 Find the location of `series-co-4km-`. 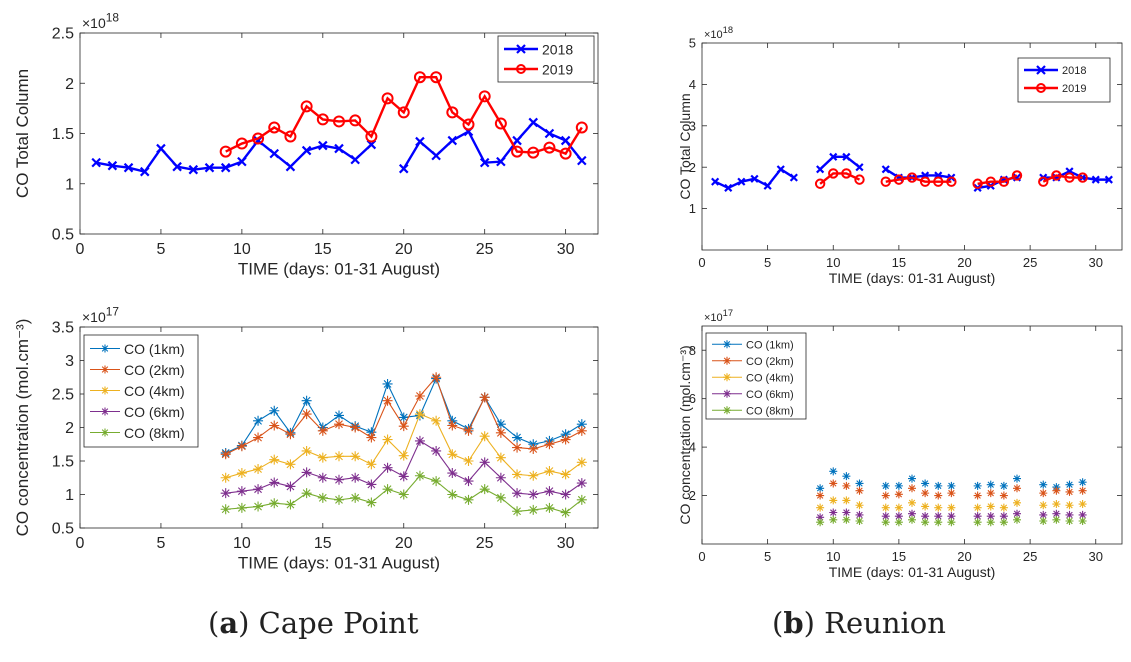

series-co-4km- is located at coordinates (403, 446).